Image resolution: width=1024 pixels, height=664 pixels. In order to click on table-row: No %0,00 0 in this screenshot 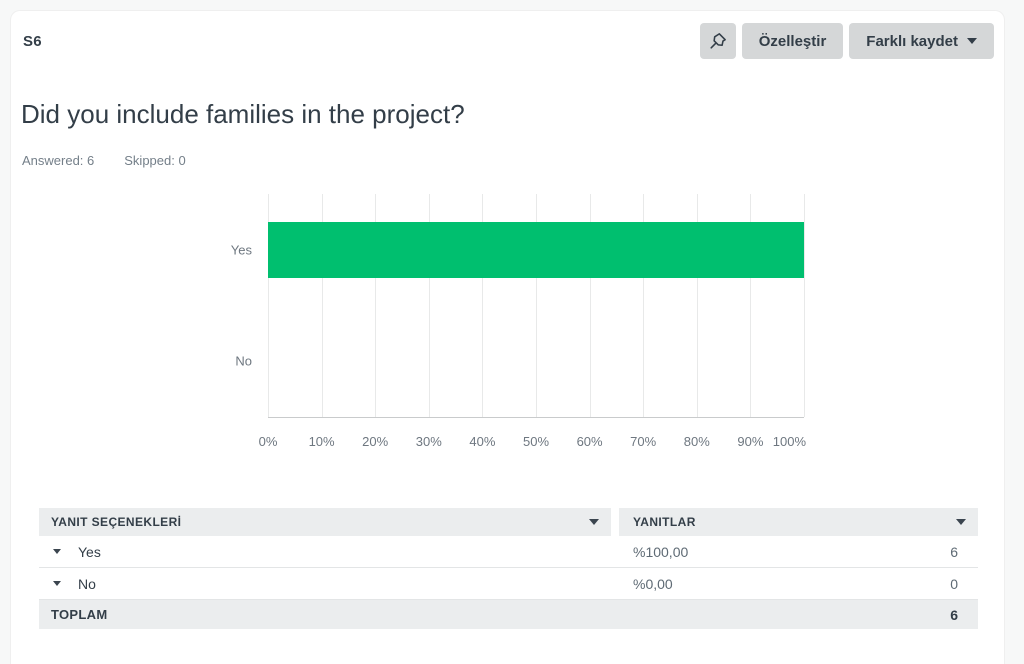, I will do `click(508, 584)`.